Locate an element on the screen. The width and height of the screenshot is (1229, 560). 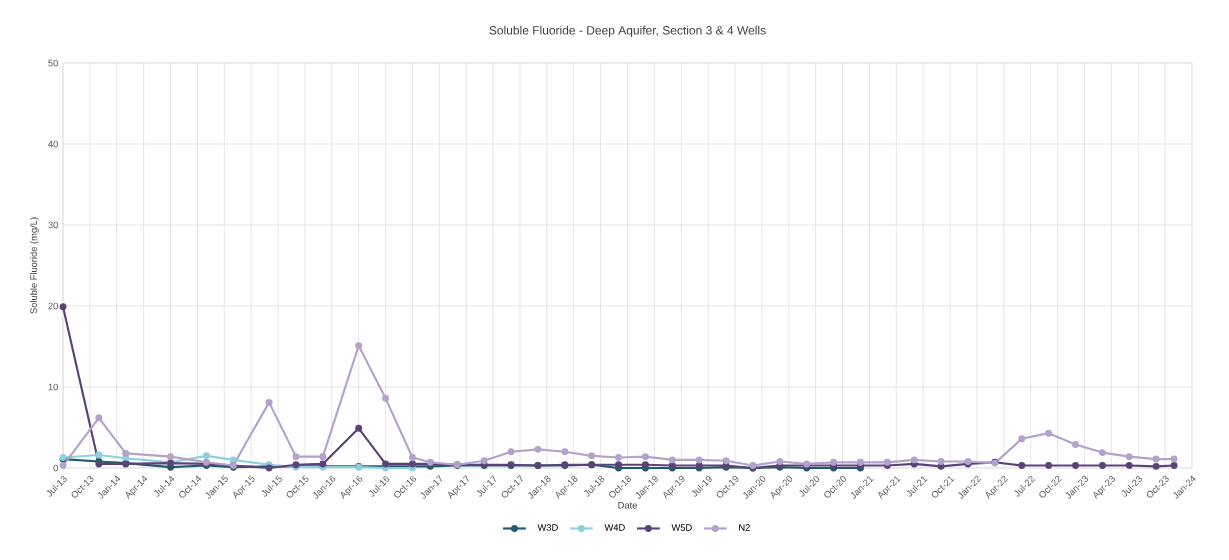
legend-label: W3D is located at coordinates (547, 527).